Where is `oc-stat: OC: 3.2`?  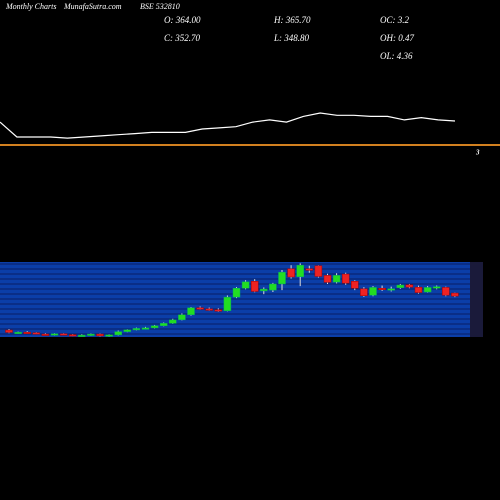 oc-stat: OC: 3.2 is located at coordinates (394, 20).